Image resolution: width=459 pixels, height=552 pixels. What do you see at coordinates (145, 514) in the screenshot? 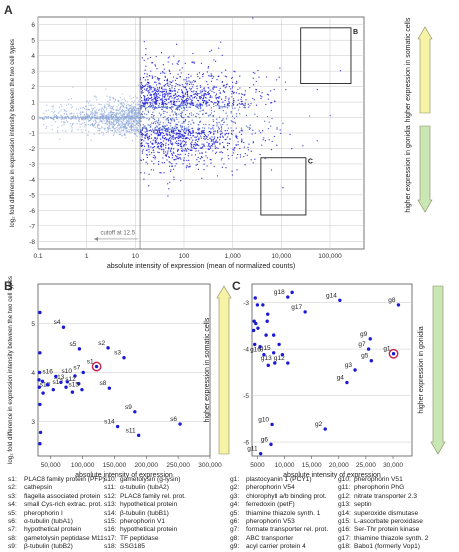
I see `legend-entry: s14: β-tubulin (tubB1)` at bounding box center [145, 514].